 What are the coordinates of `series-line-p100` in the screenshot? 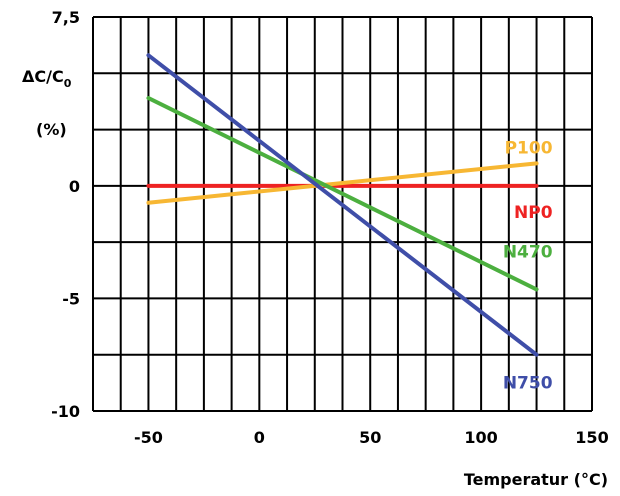 It's located at (342, 183).